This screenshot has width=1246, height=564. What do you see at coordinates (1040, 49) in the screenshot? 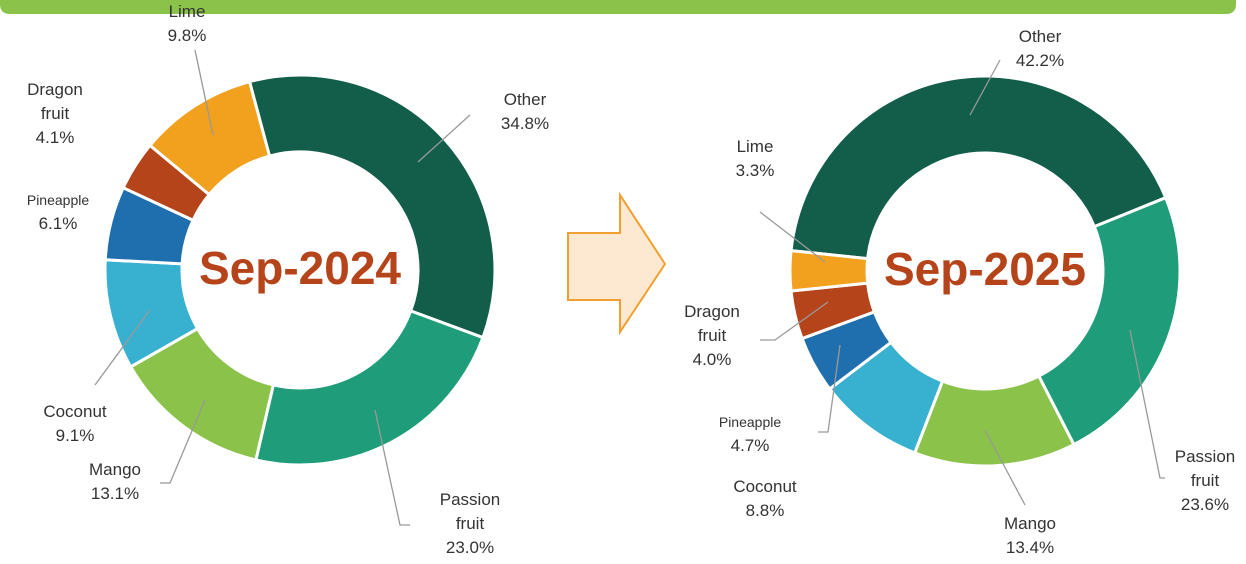
I see `slice-label: Other 42.2%` at bounding box center [1040, 49].